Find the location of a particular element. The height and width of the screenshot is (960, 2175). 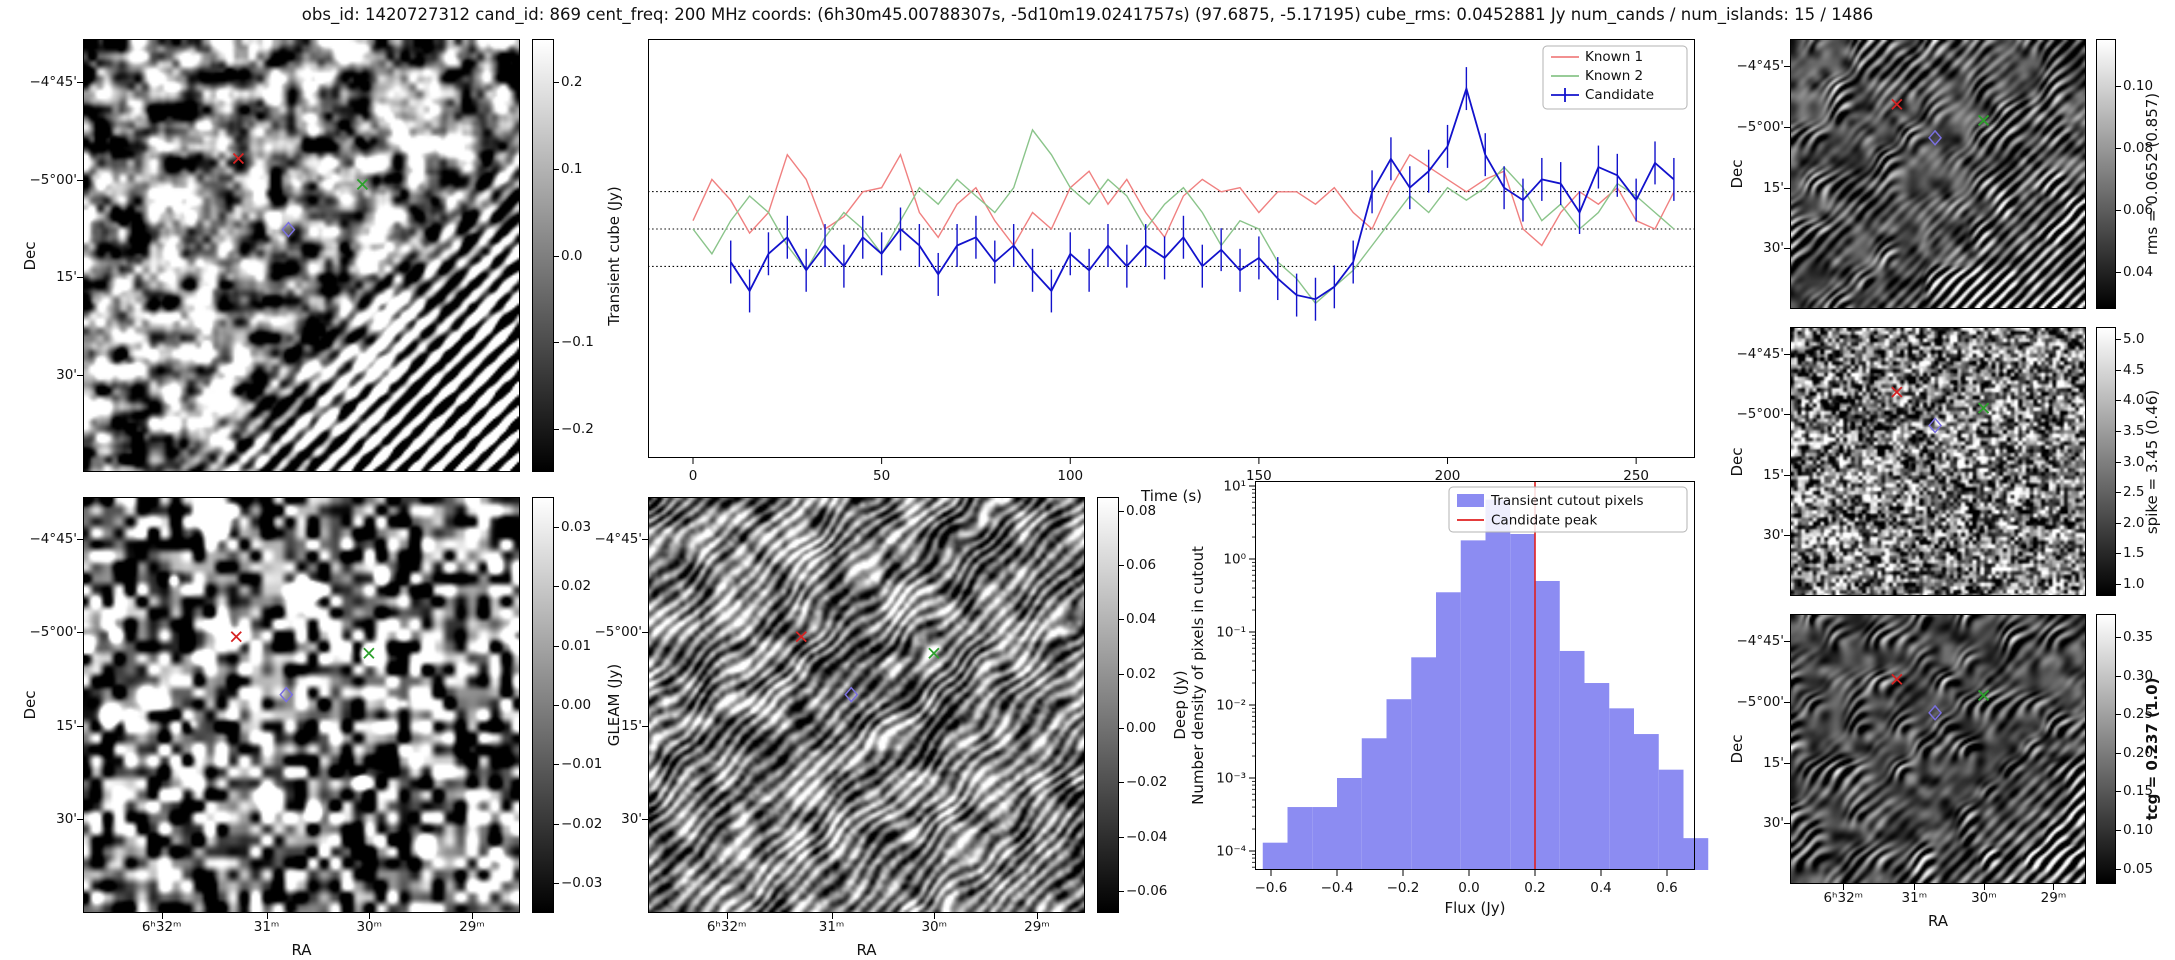

colorbar-tick-label: 0.06 is located at coordinates (1141, 564).